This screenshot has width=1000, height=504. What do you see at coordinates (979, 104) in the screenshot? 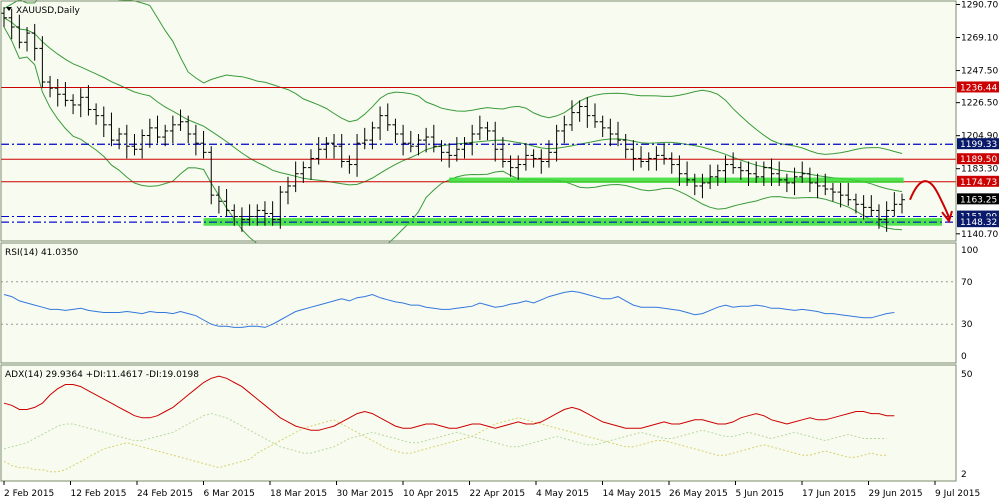
I see `price-tick-label: 1226.50` at bounding box center [979, 104].